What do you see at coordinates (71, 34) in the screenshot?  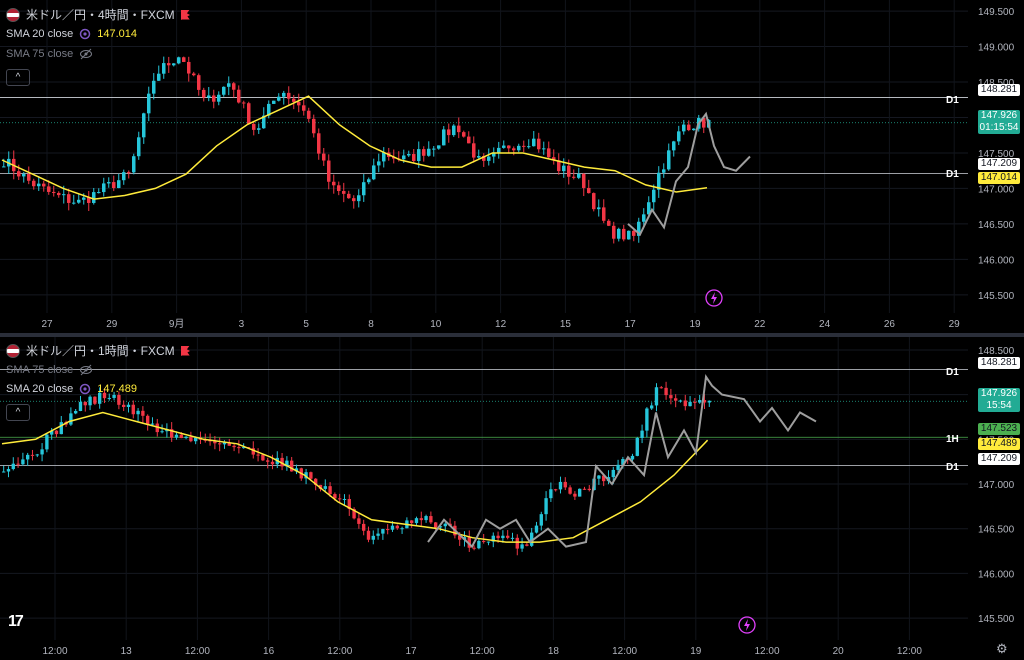 I see `indicator-legend-sma20: SMA 20 close 147.014` at bounding box center [71, 34].